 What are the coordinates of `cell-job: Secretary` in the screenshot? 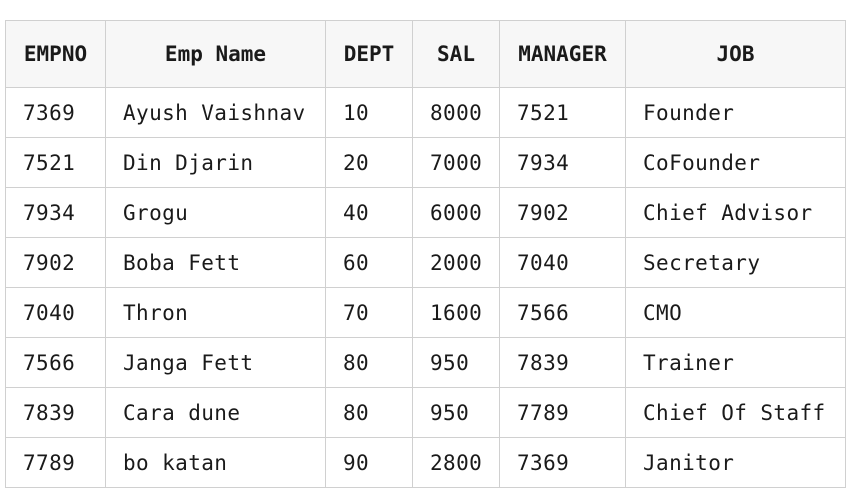 It's located at (735, 262).